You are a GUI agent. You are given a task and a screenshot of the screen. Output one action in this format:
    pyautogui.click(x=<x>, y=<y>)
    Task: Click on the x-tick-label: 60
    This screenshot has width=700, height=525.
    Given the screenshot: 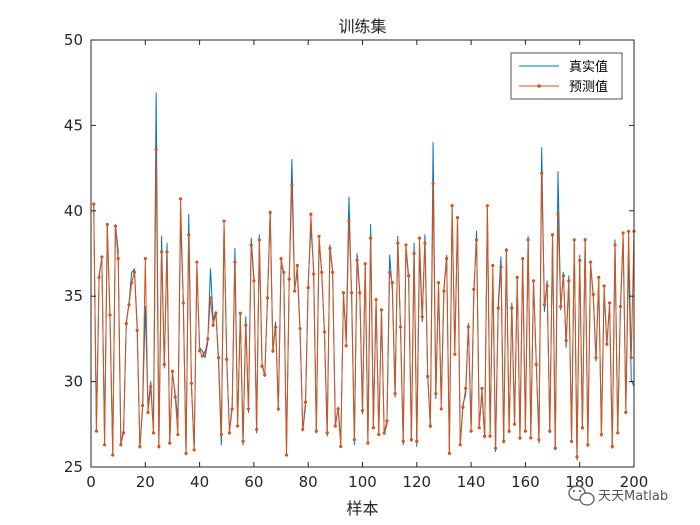 What is the action you would take?
    pyautogui.click(x=253, y=482)
    